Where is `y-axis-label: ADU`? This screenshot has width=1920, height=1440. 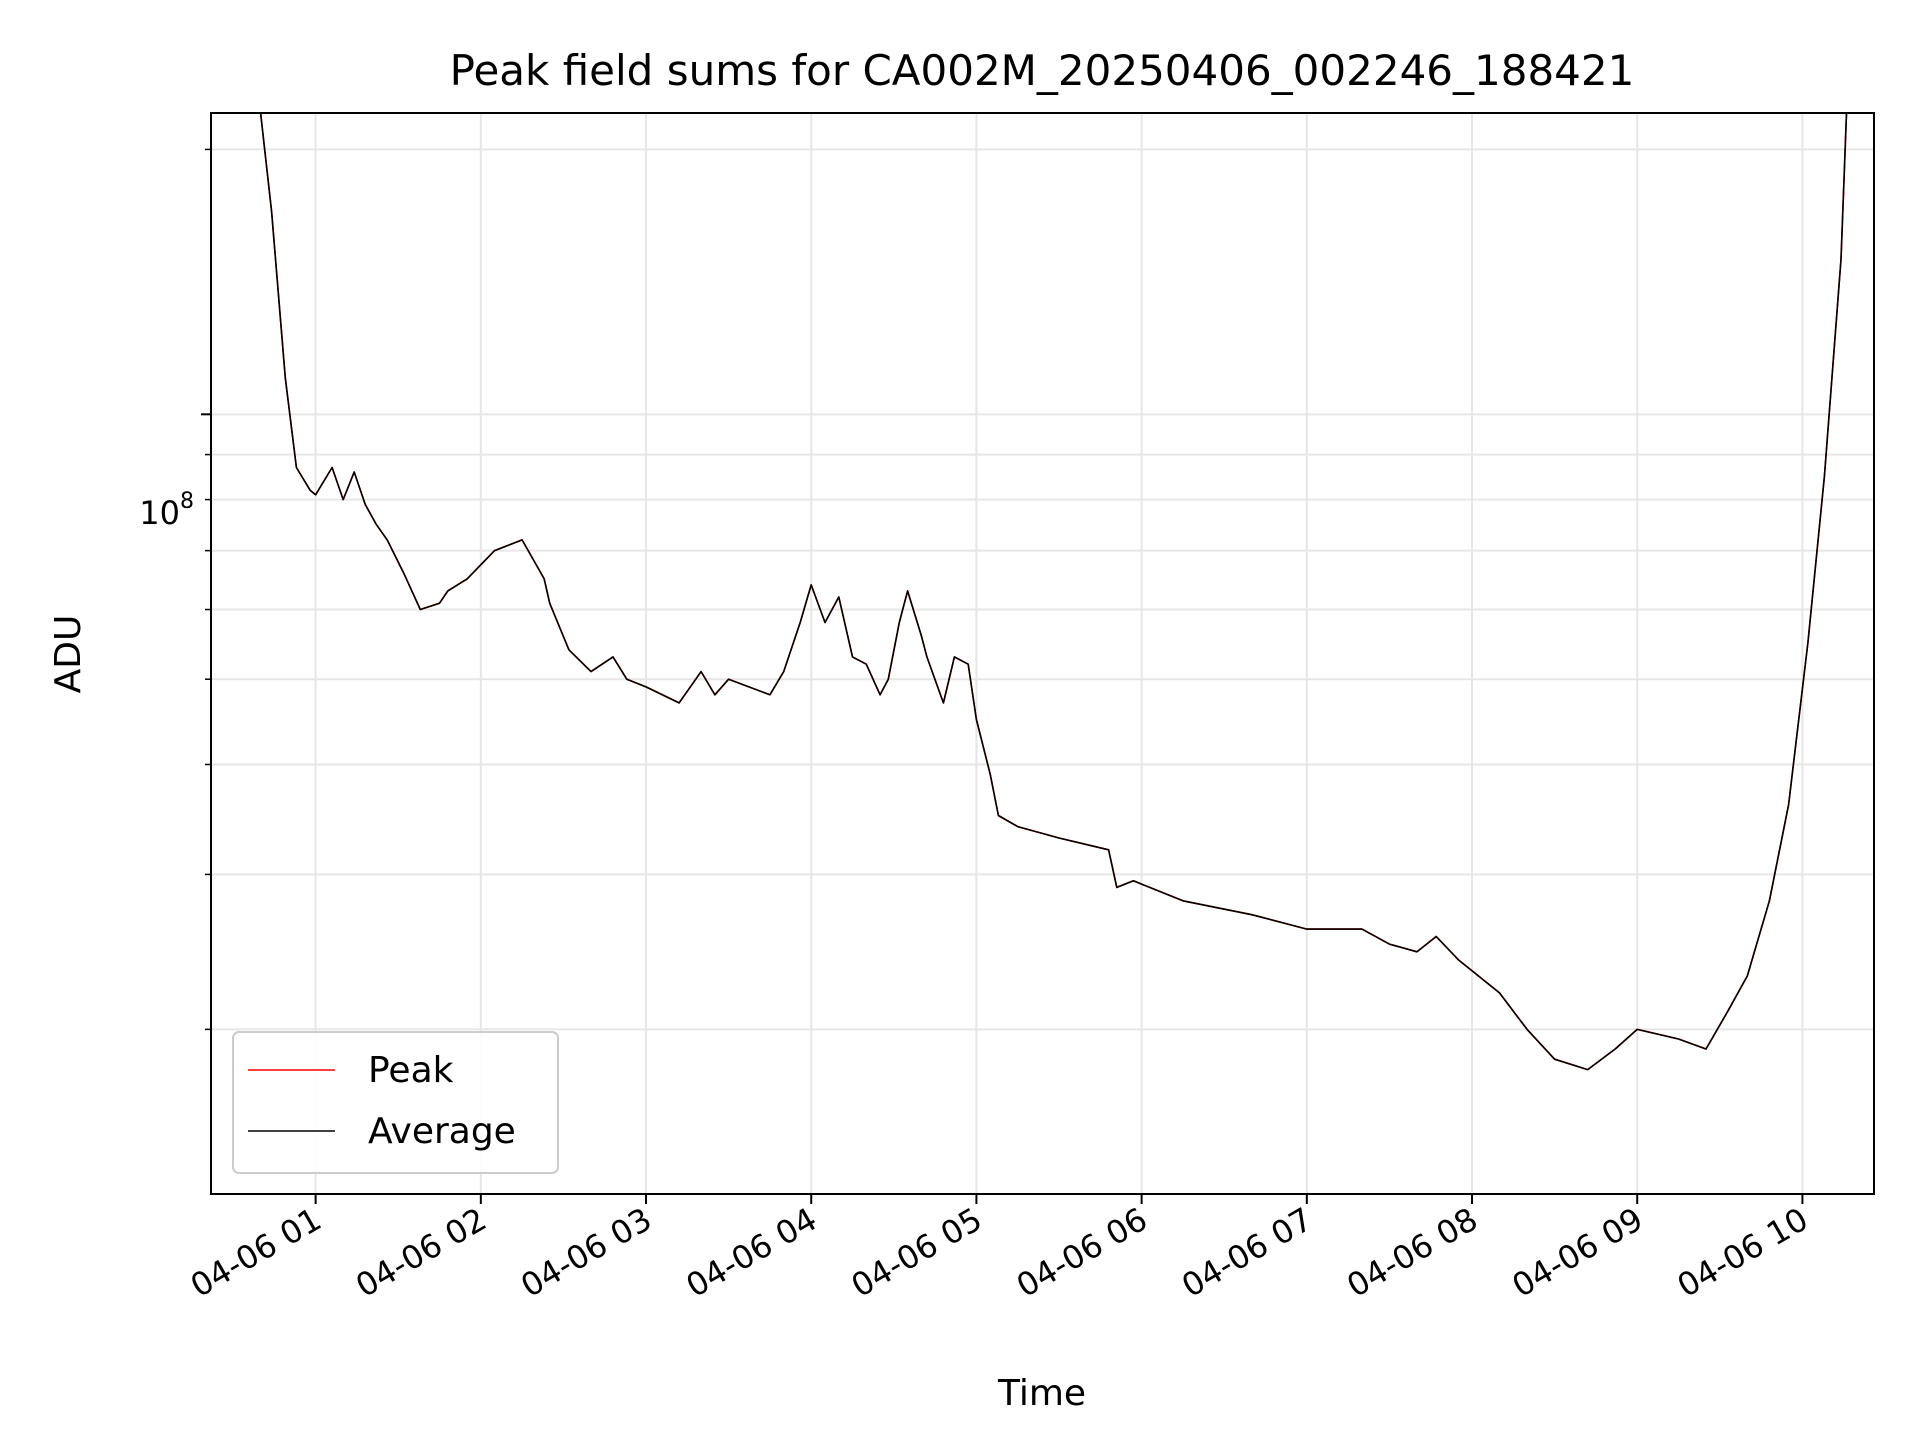
y-axis-label: ADU is located at coordinates (68, 654).